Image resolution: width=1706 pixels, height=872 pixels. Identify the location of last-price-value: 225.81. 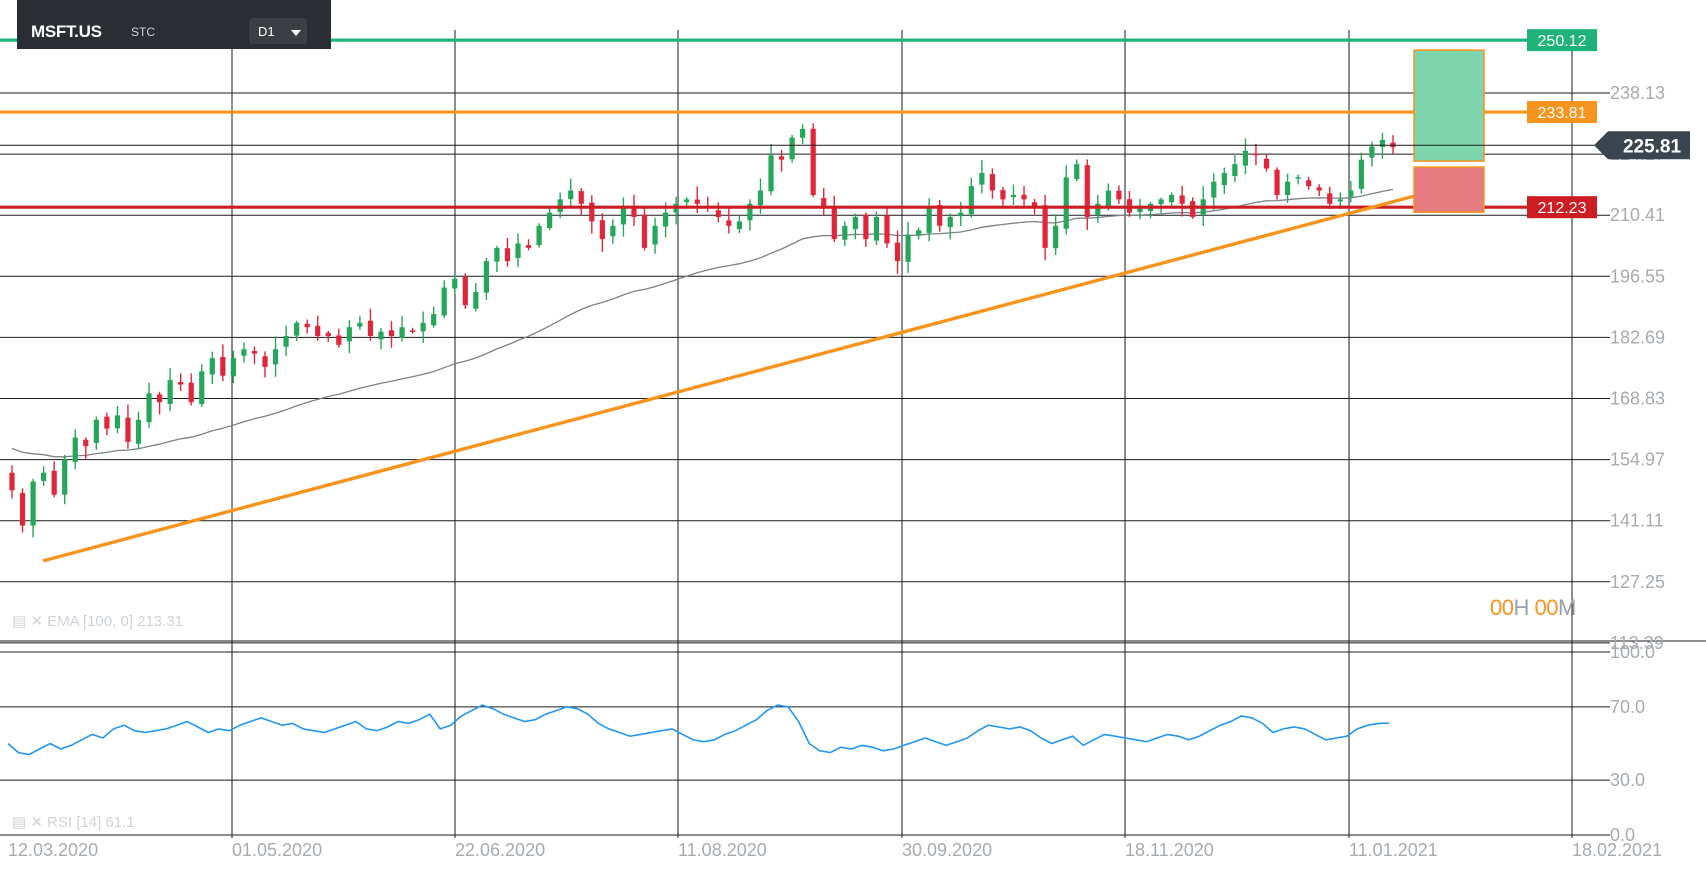
(1652, 146).